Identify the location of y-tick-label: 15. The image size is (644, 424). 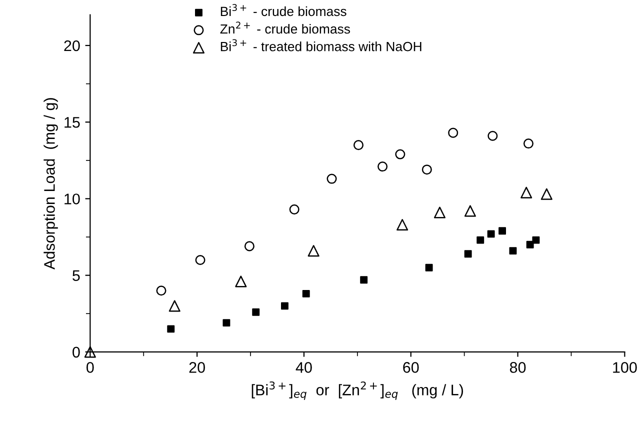
(72, 122).